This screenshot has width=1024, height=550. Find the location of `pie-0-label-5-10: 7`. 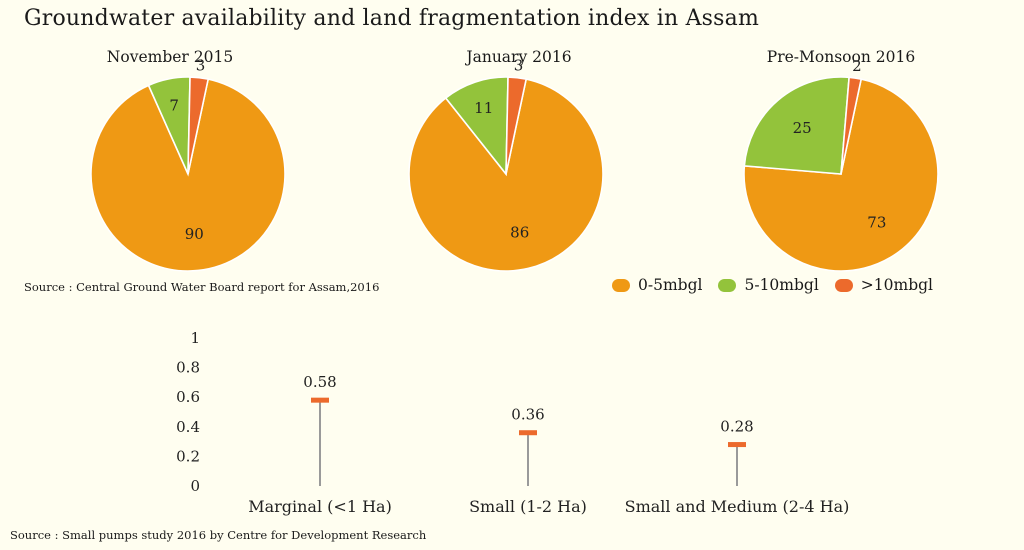

pie-0-label-5-10: 7 is located at coordinates (174, 106).